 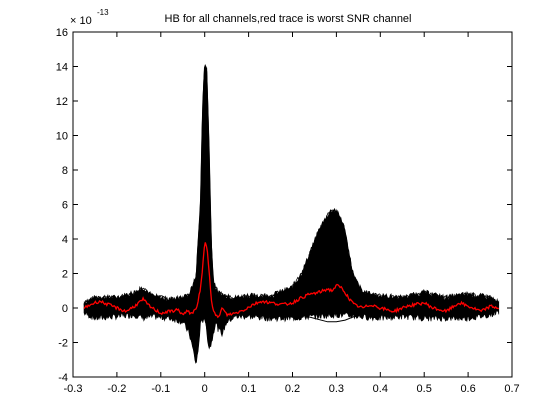 I want to click on y-tick-label: 6, so click(x=65, y=206).